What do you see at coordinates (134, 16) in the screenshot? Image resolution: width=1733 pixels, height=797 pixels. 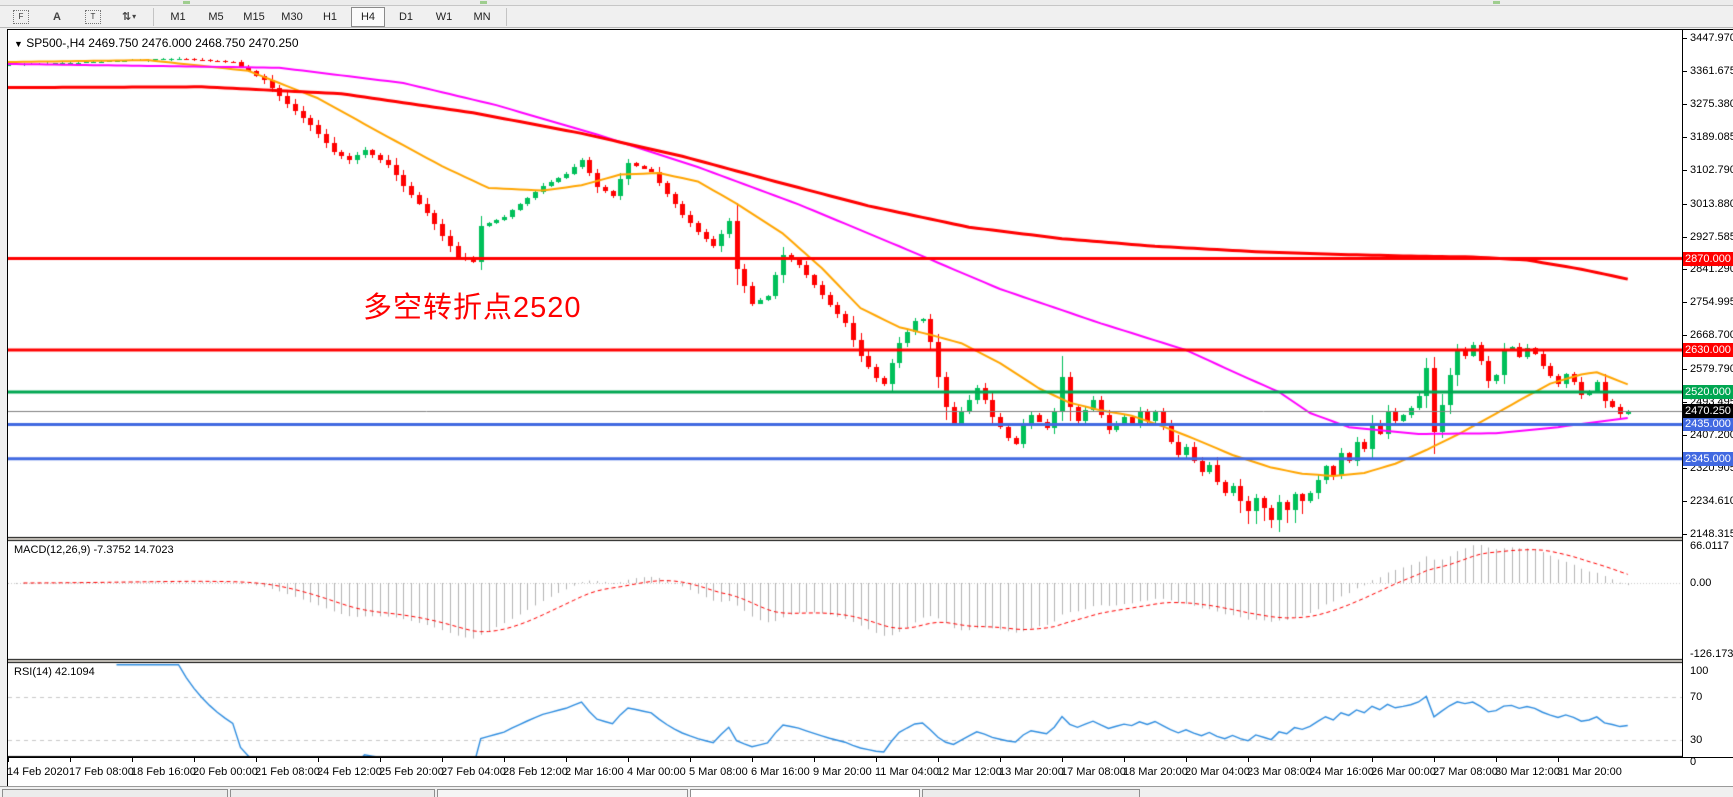 I see `dropdown-caret-icon: ▾` at bounding box center [134, 16].